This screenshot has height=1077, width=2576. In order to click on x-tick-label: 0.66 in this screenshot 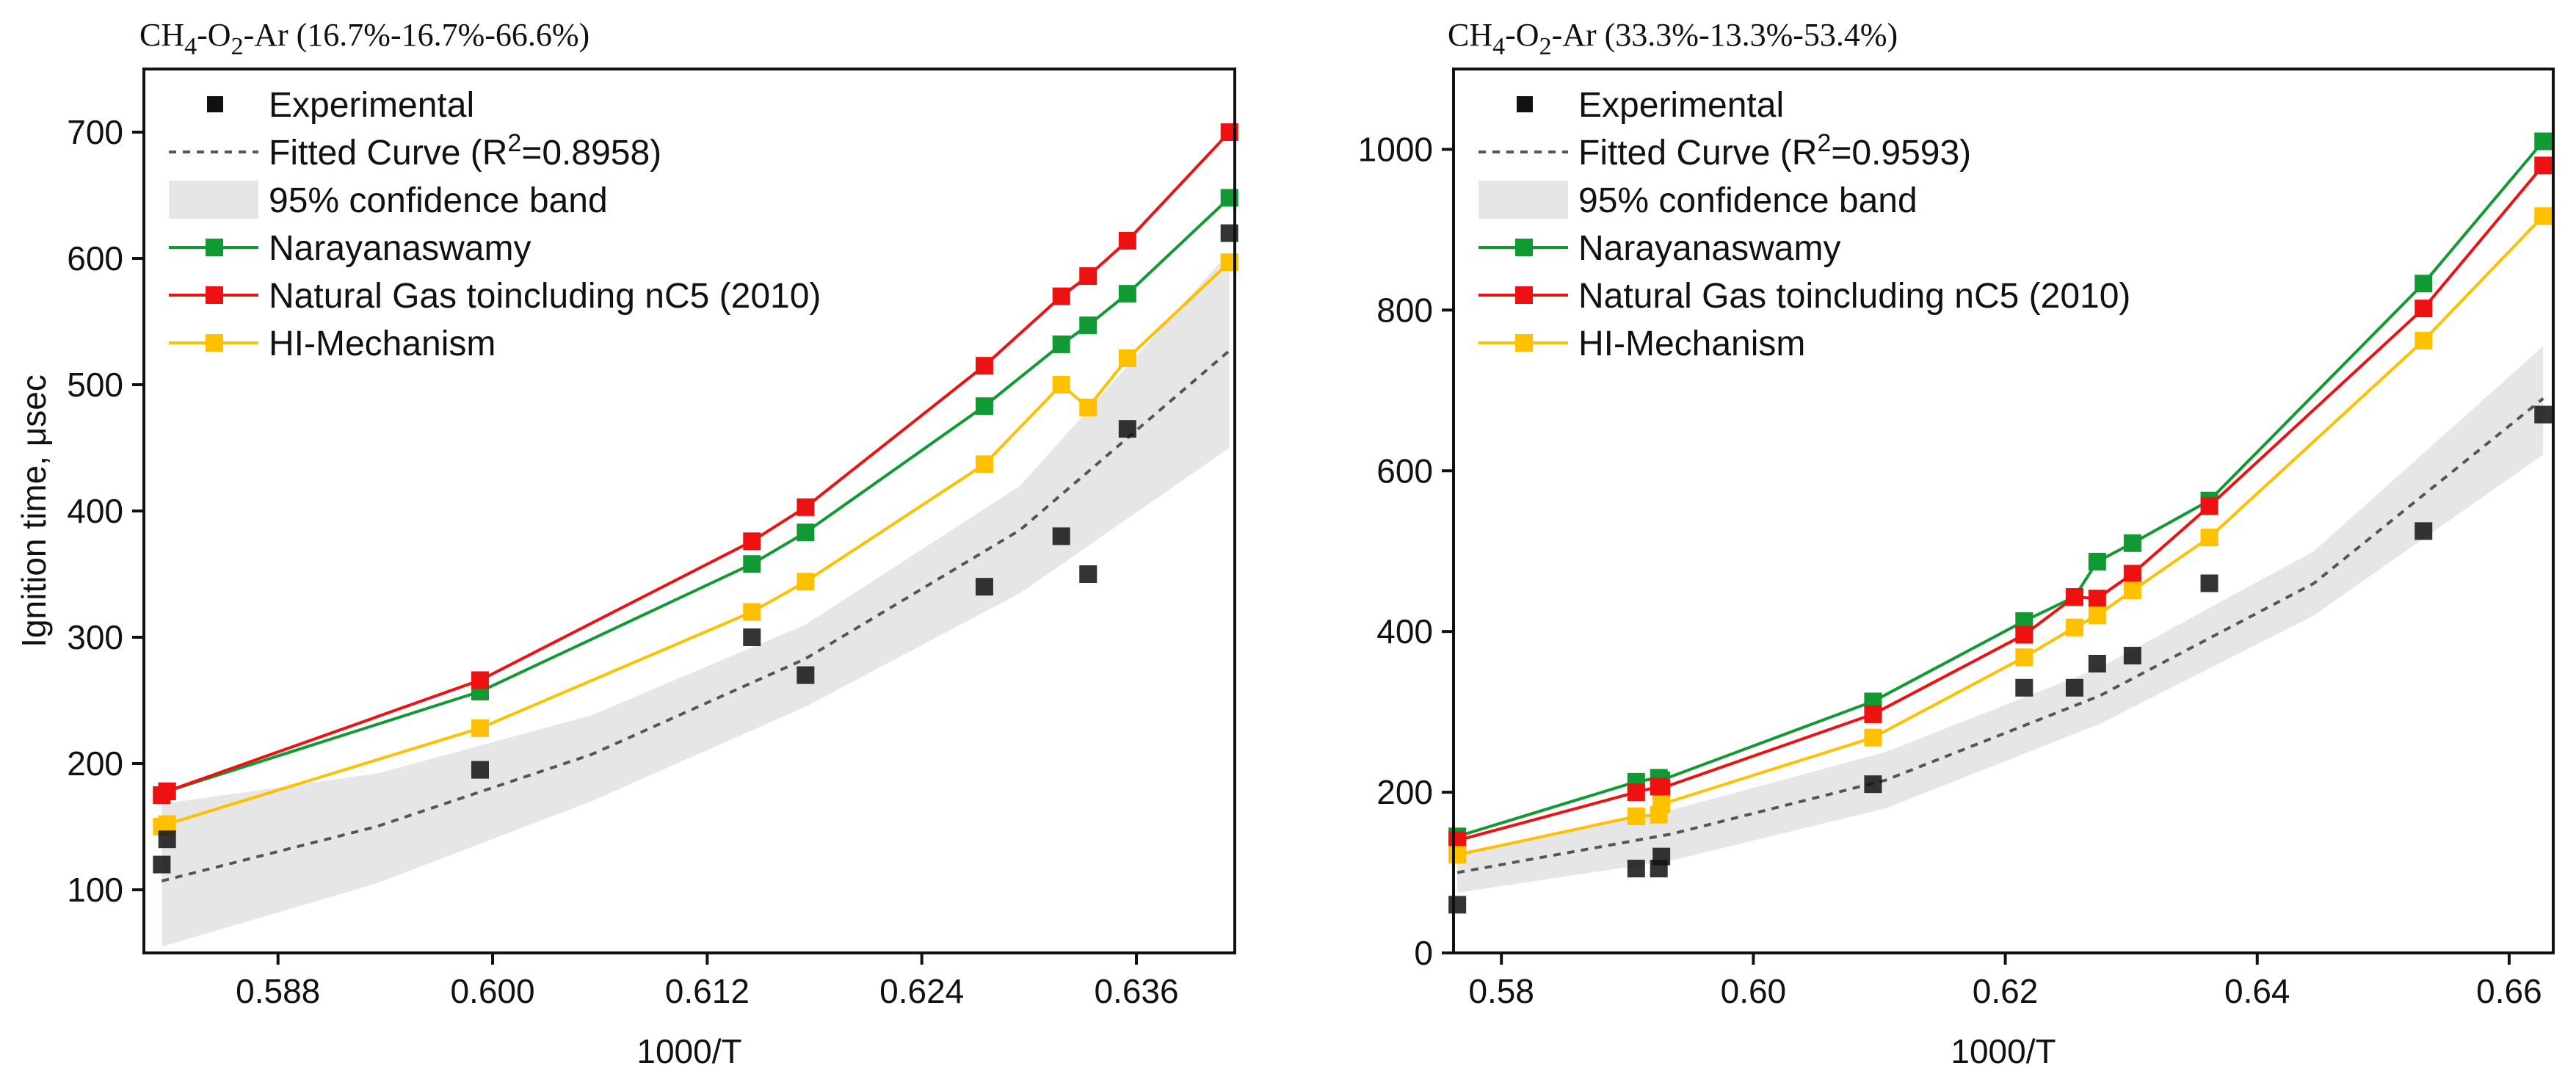, I will do `click(2509, 991)`.